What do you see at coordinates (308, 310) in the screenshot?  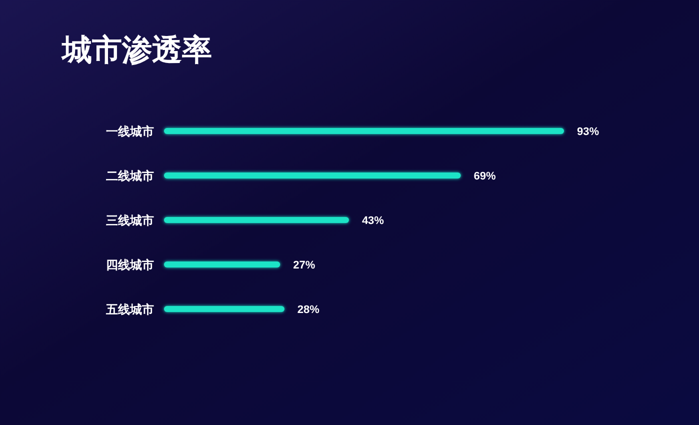 I see `data-label: 28%` at bounding box center [308, 310].